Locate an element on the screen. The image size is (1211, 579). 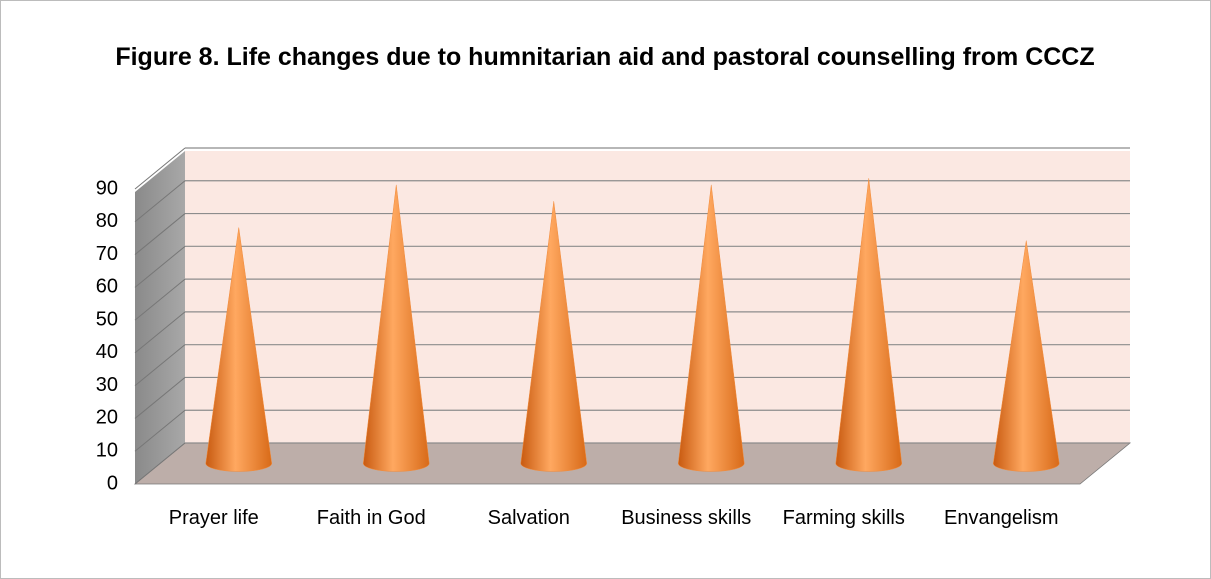
y-tick-label: 50 is located at coordinates (107, 319).